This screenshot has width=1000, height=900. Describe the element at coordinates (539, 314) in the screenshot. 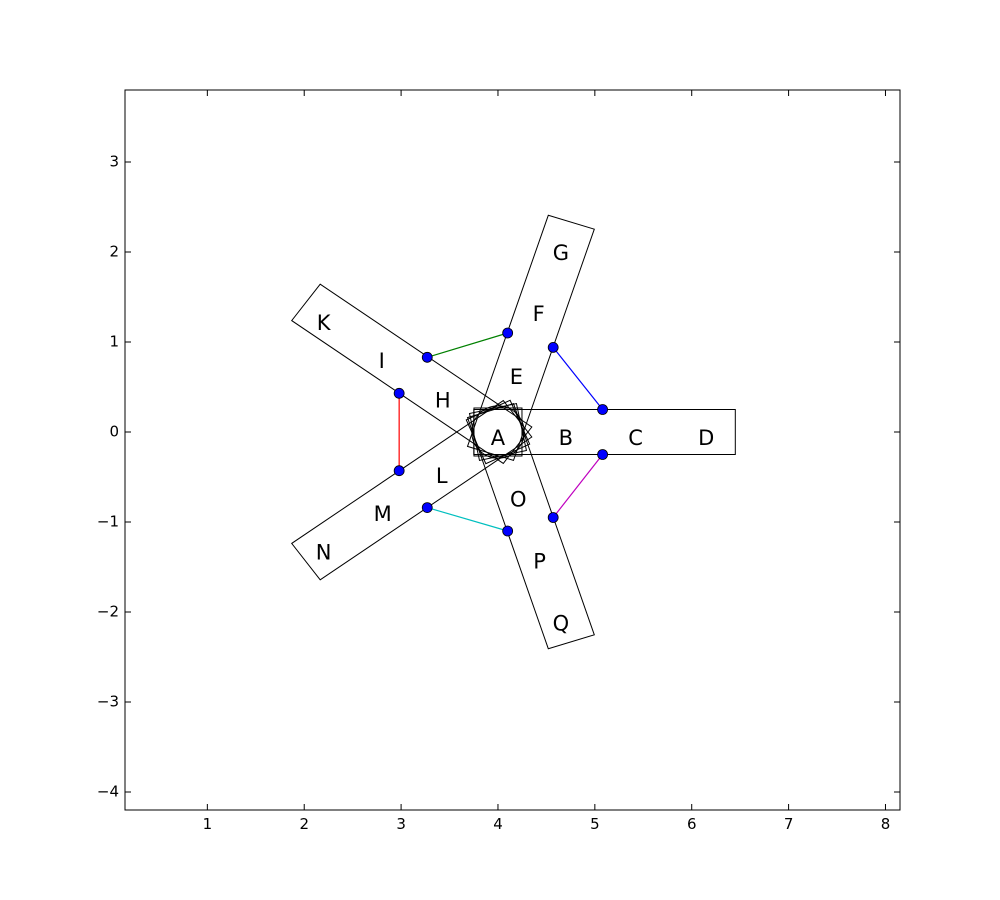

I see `label-F: F` at that location.